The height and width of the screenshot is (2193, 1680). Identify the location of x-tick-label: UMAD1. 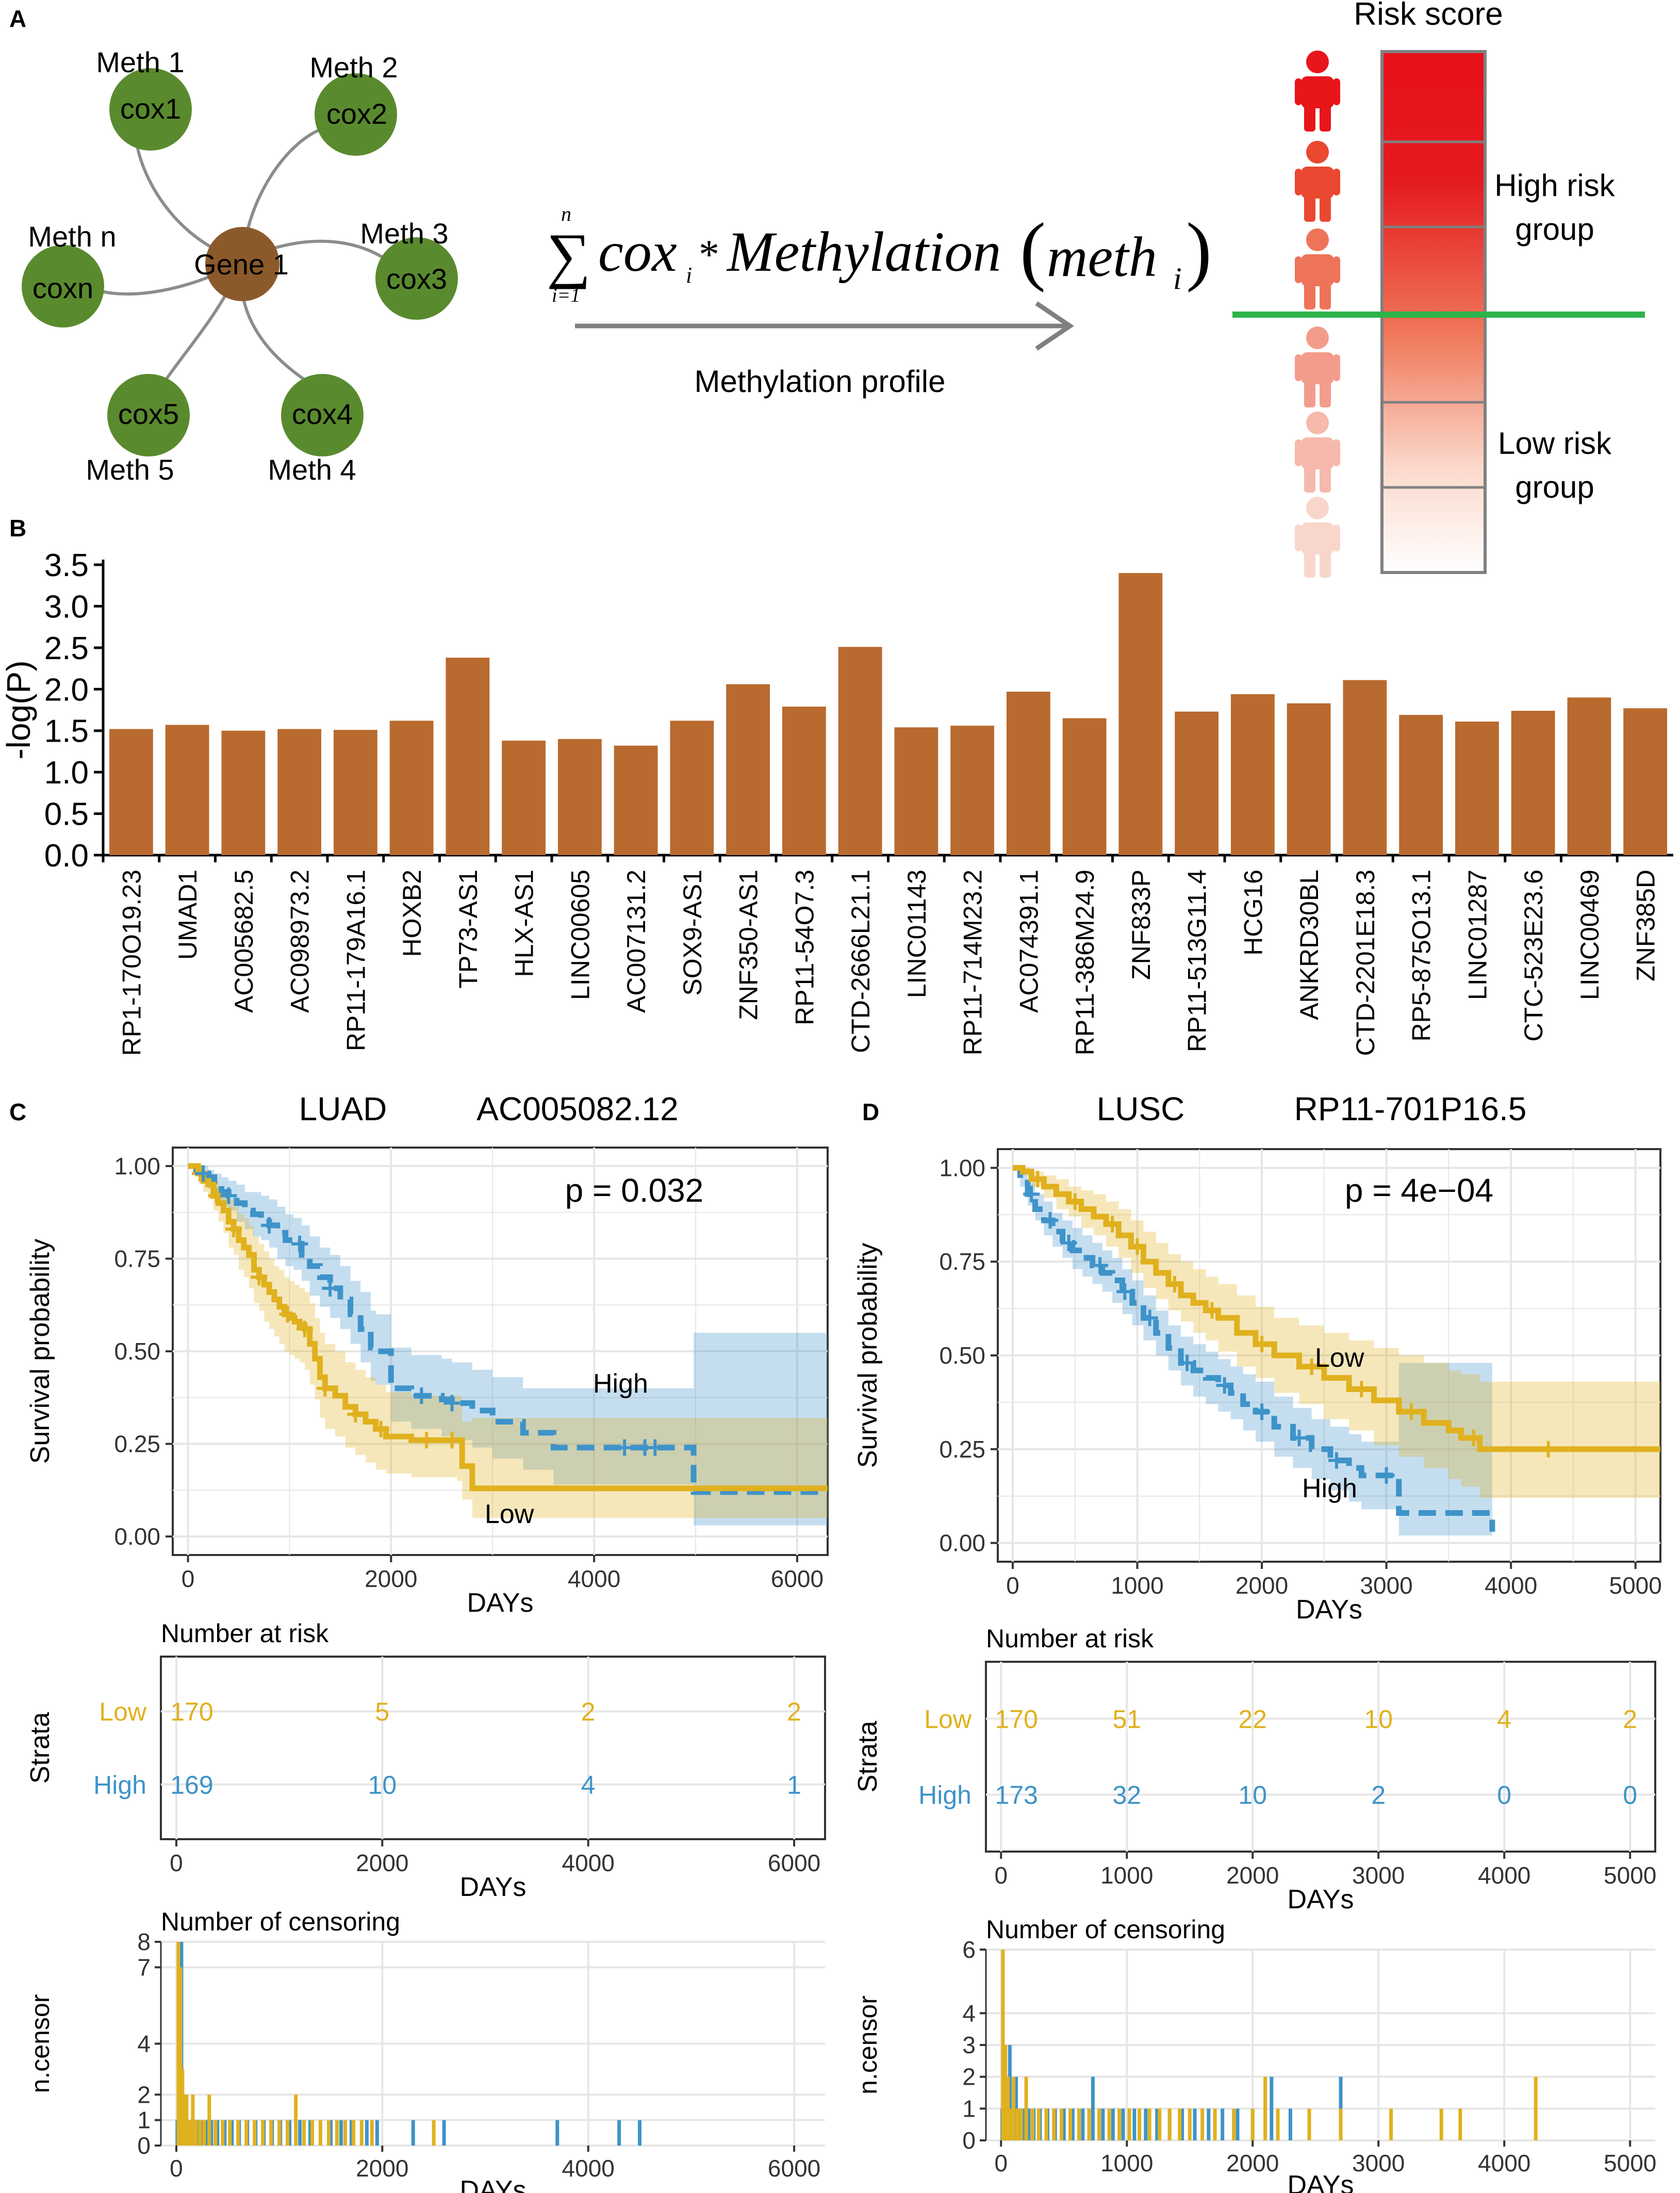
(187, 915).